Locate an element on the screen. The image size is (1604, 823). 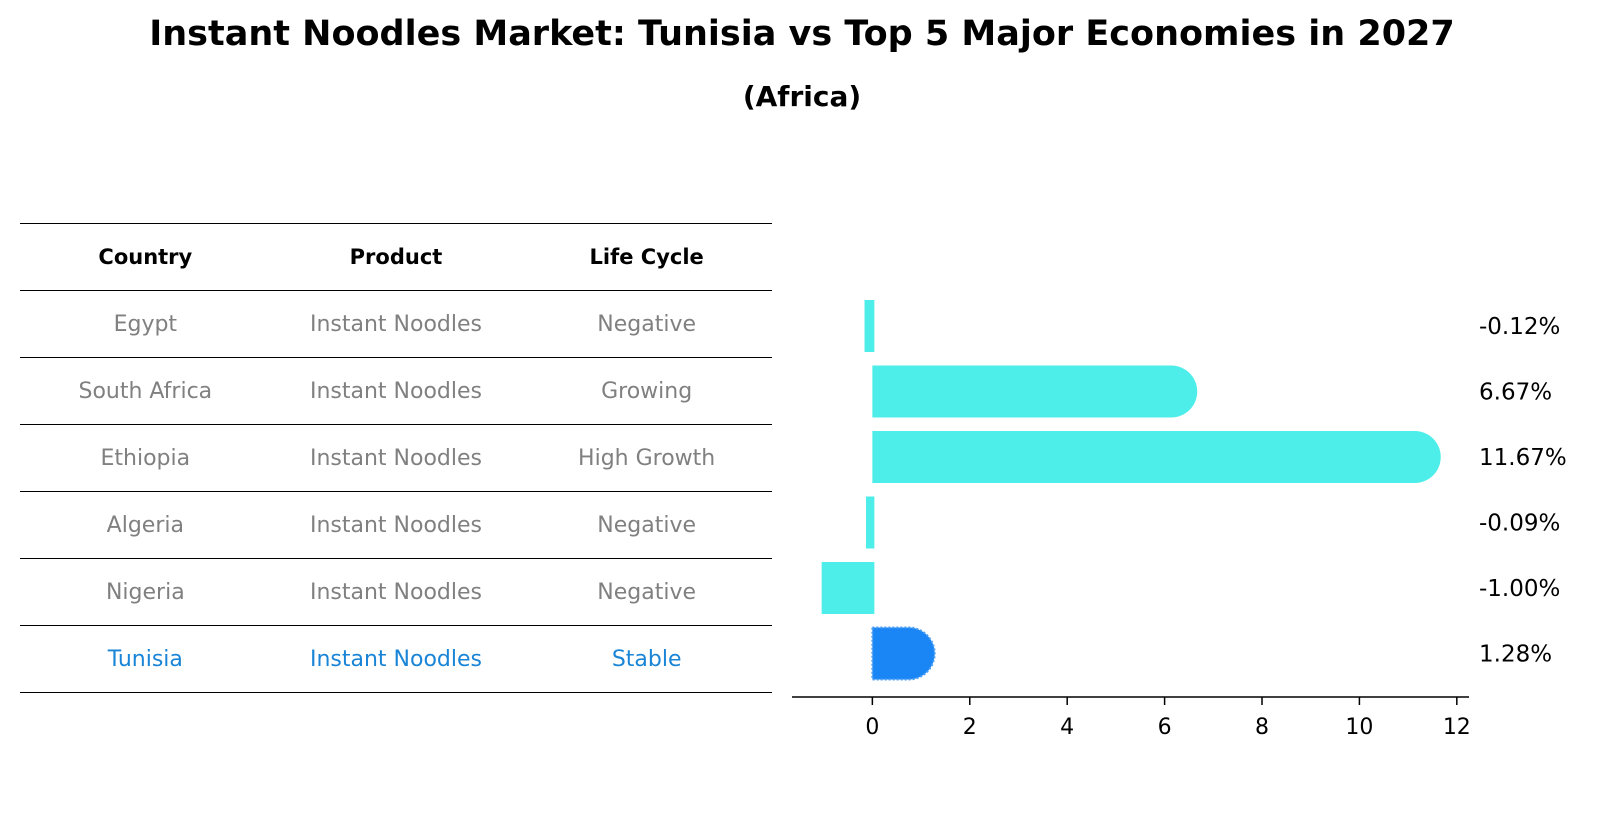
x-tick-label: 4 is located at coordinates (1067, 727).